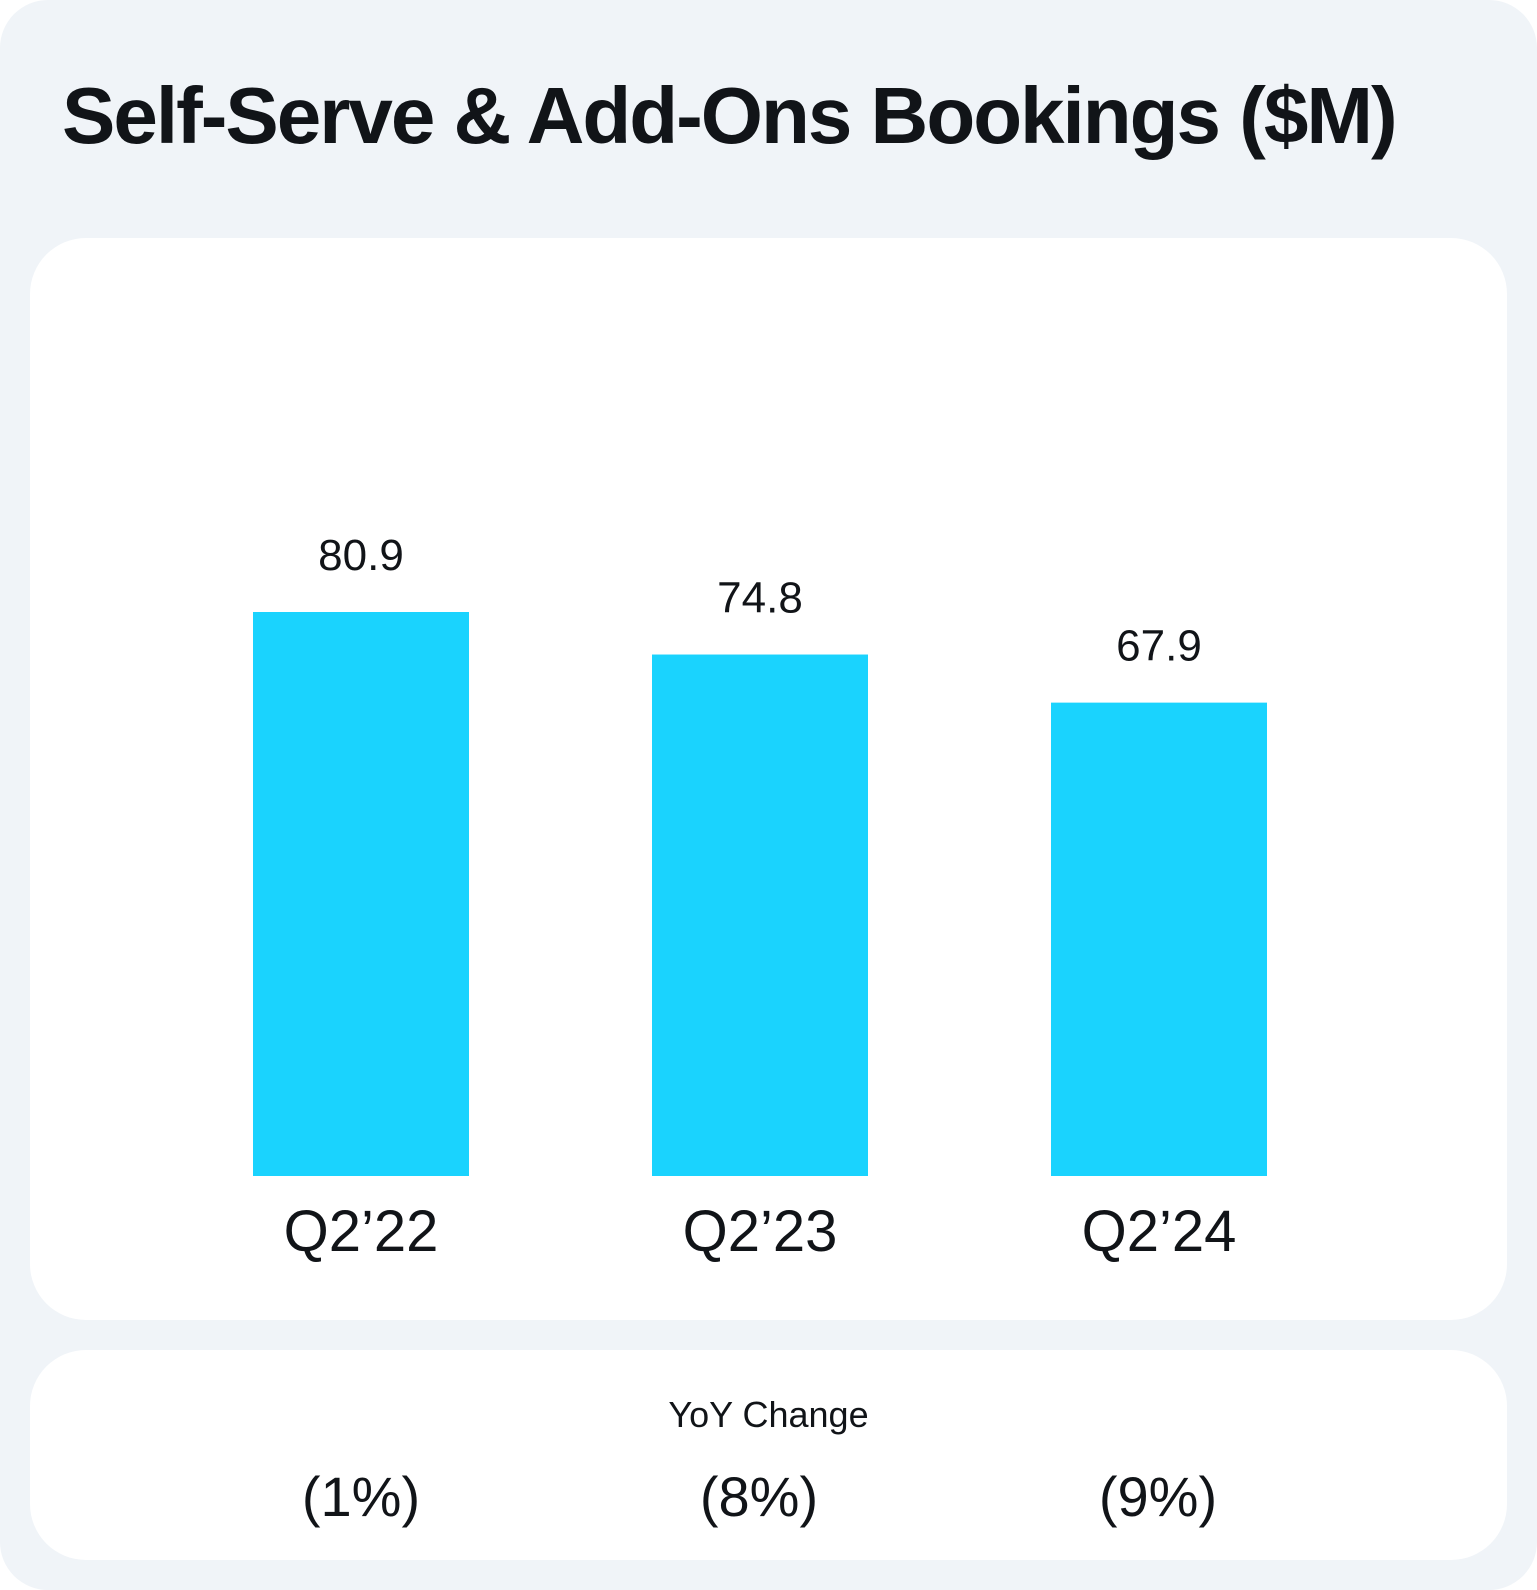 Image resolution: width=1537 pixels, height=1590 pixels. What do you see at coordinates (759, 1496) in the screenshot?
I see `yoy-value-q2-23: (8%)` at bounding box center [759, 1496].